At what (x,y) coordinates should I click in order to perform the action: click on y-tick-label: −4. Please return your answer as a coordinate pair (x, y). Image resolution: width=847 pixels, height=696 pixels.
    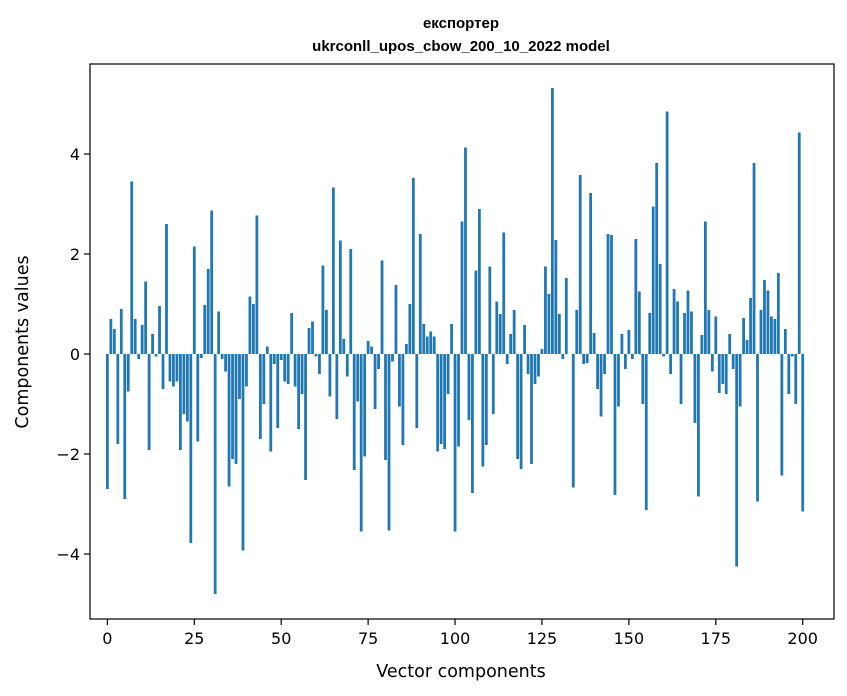
    Looking at the image, I should click on (68, 554).